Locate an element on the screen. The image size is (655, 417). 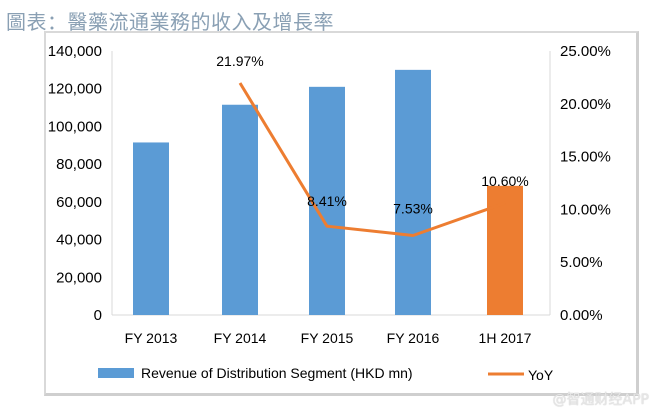
legend-bar-label: Revenue of Distribution Segment (HKD mn) is located at coordinates (277, 373).